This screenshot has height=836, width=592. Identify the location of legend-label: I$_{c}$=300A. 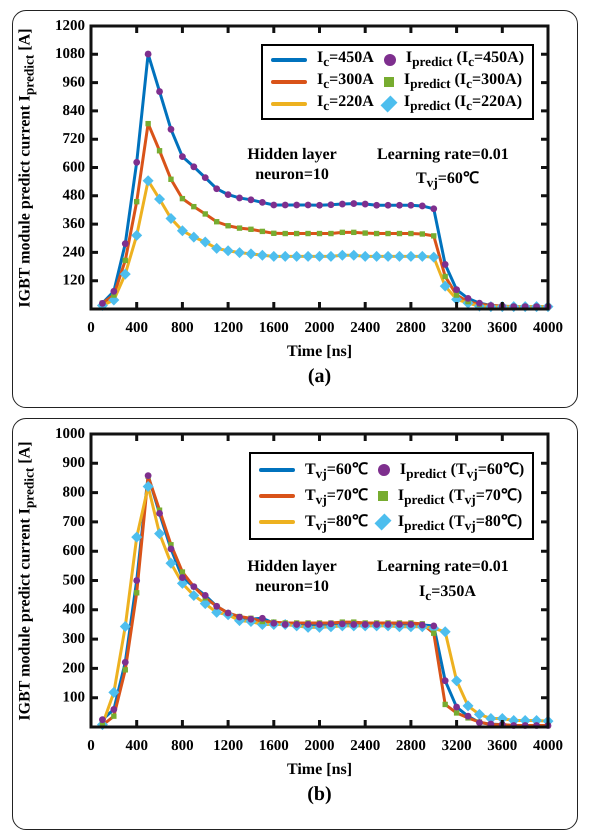
(345, 81).